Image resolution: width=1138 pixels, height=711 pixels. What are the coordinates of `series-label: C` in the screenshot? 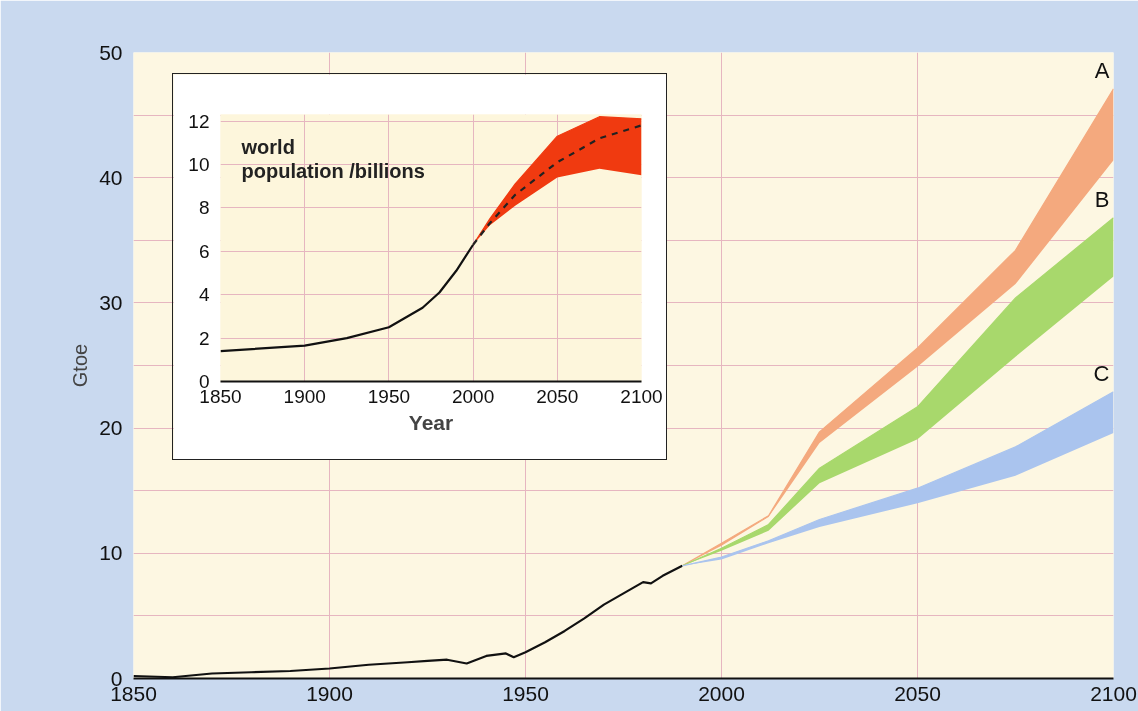 It's located at (1101, 373).